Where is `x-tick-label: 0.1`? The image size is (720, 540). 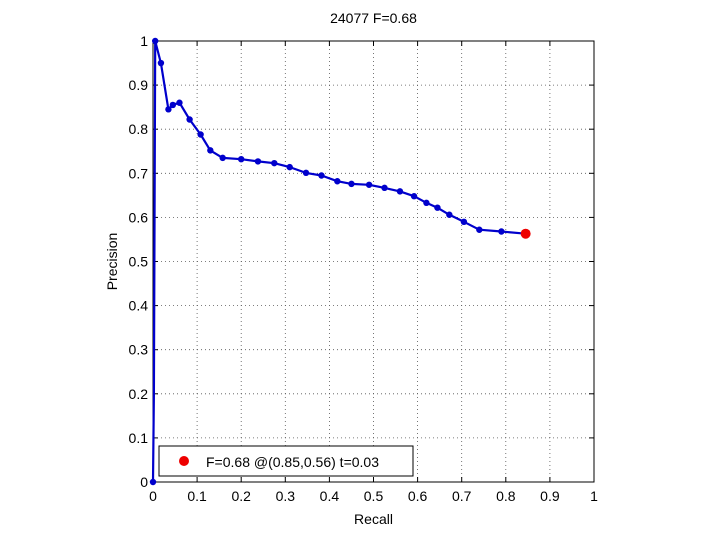
x-tick-label: 0.1 is located at coordinates (197, 496).